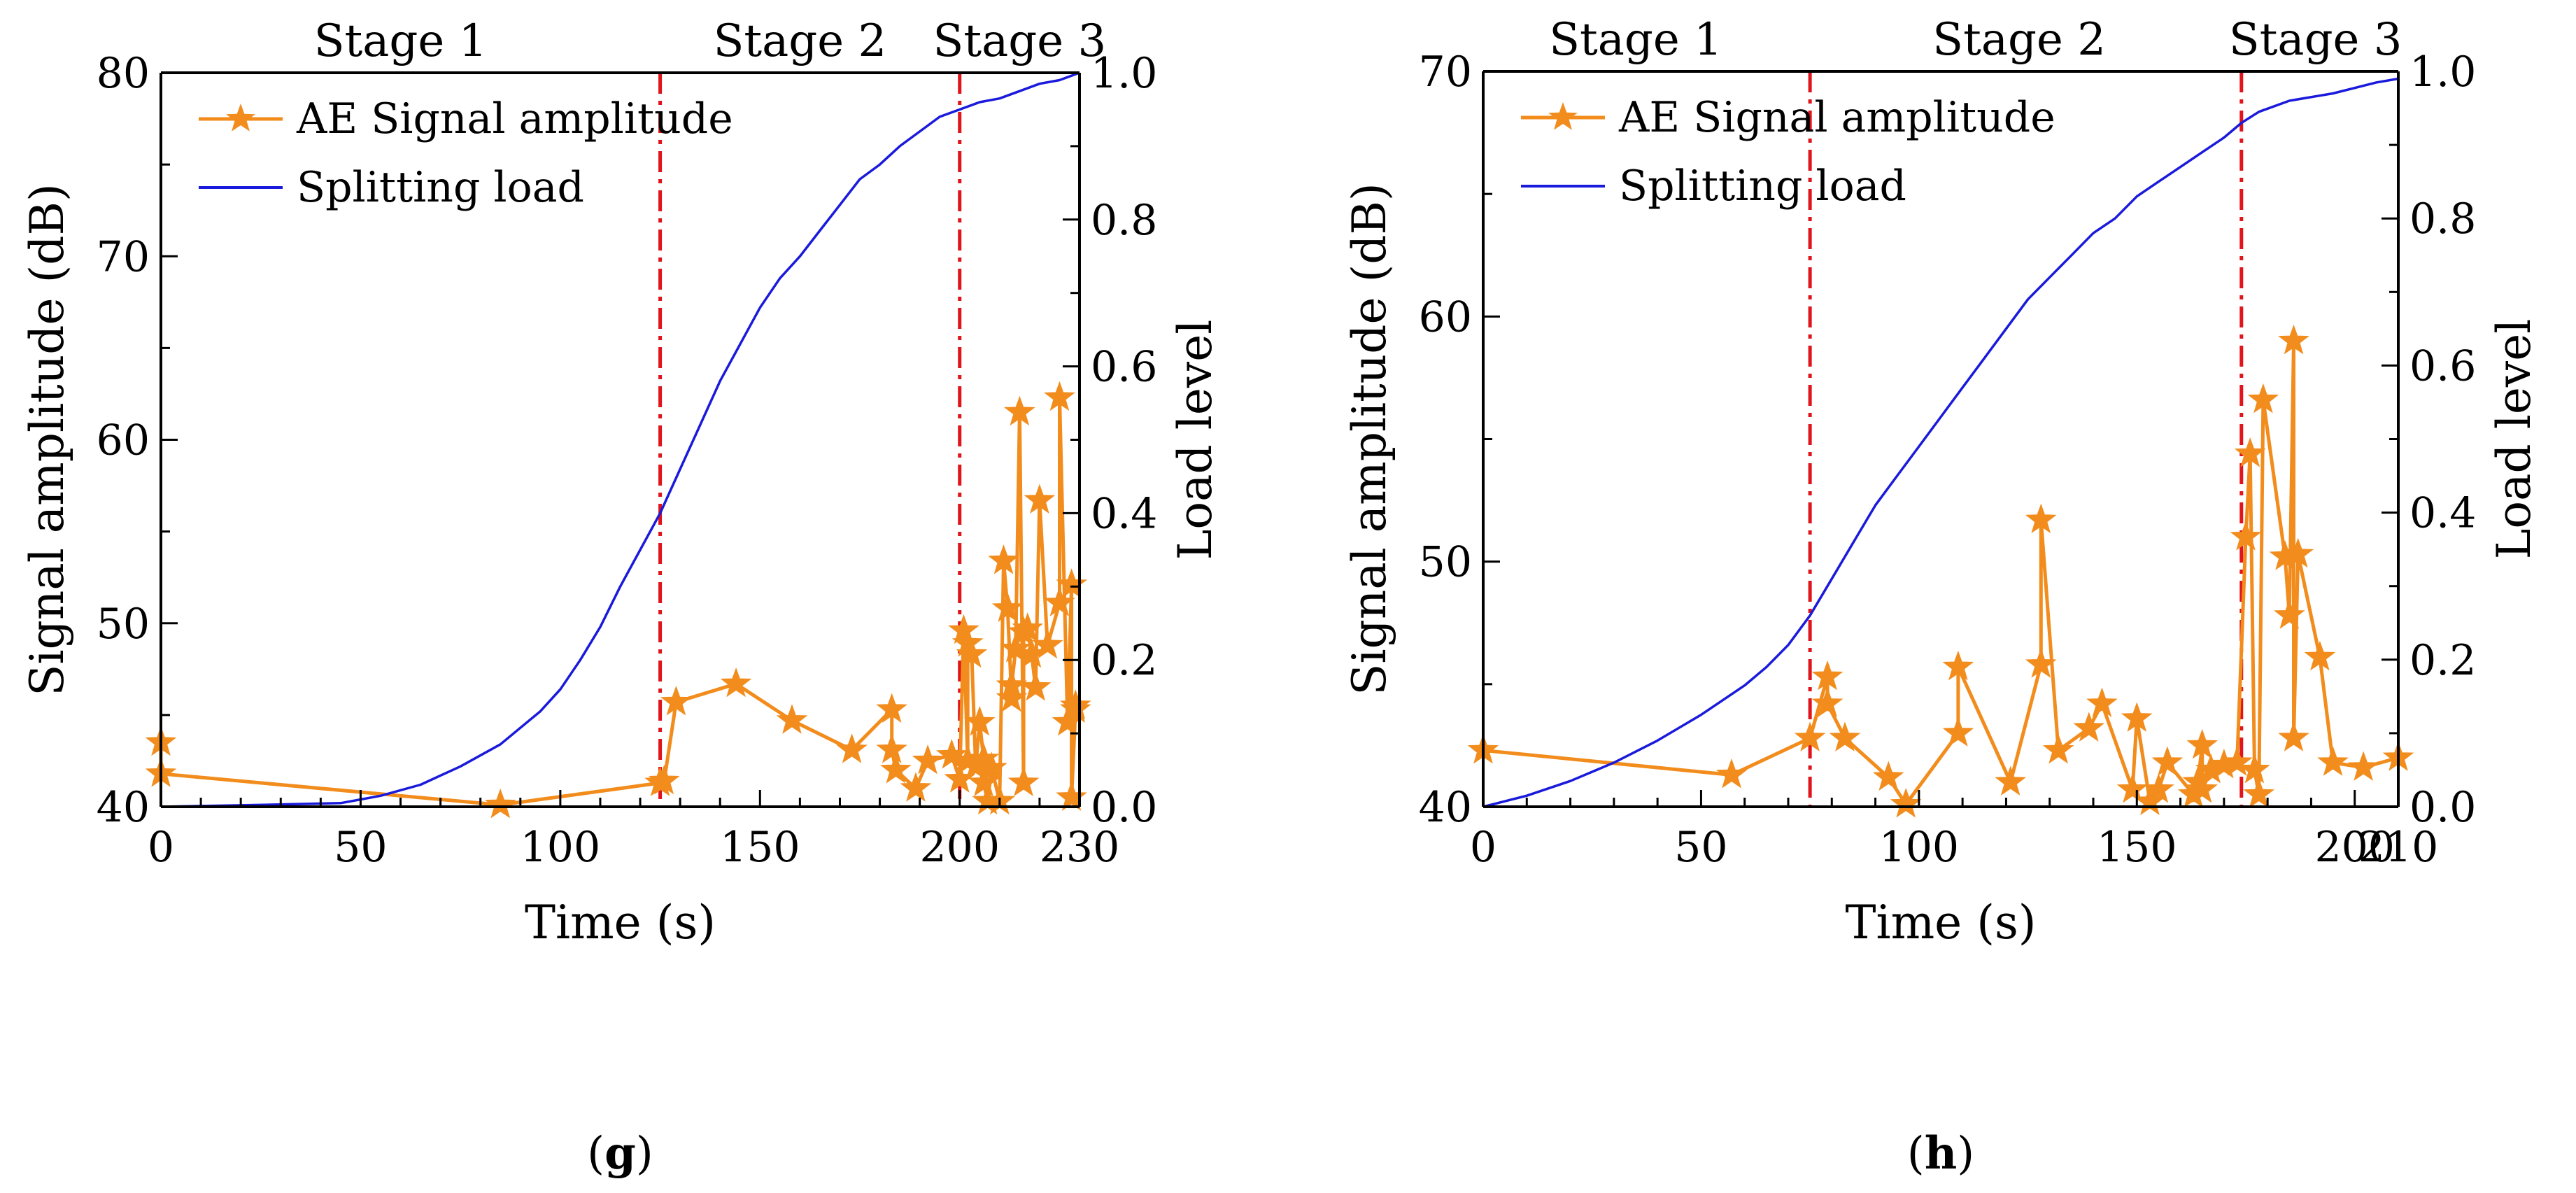  What do you see at coordinates (1124, 807) in the screenshot?
I see `y2-tick-label: 0.0` at bounding box center [1124, 807].